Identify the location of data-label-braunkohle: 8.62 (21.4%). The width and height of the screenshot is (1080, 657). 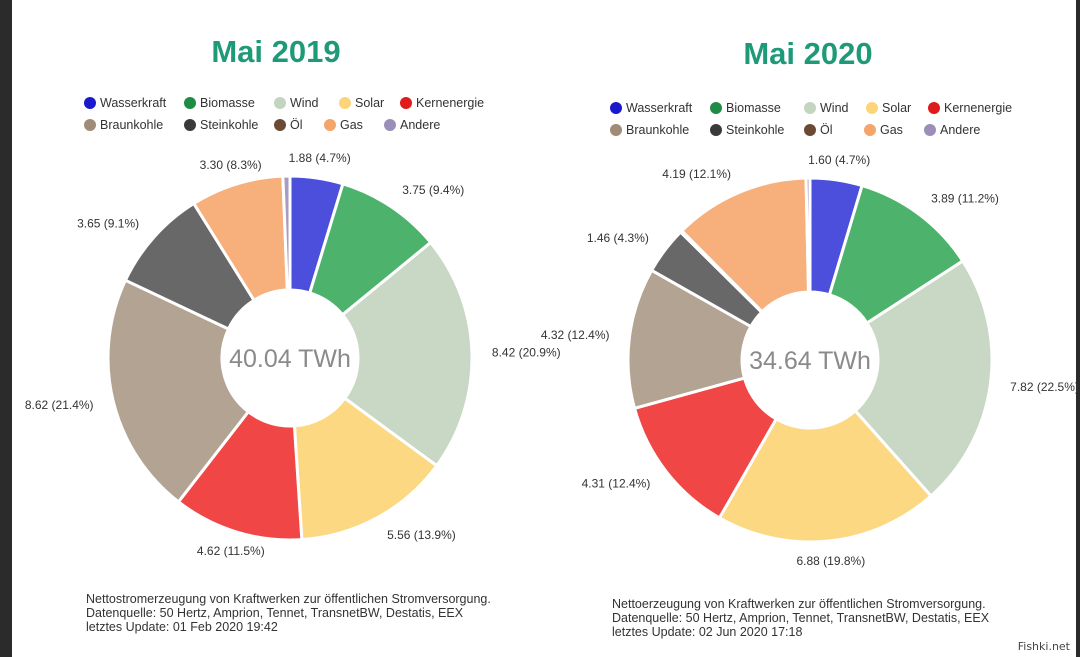
(59, 405).